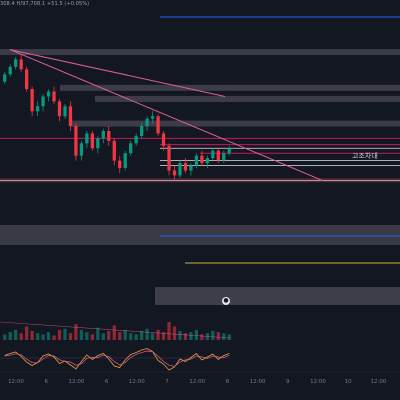 Image resolution: width=400 pixels, height=400 pixels. I want to click on target-zone-band, so click(277, 296).